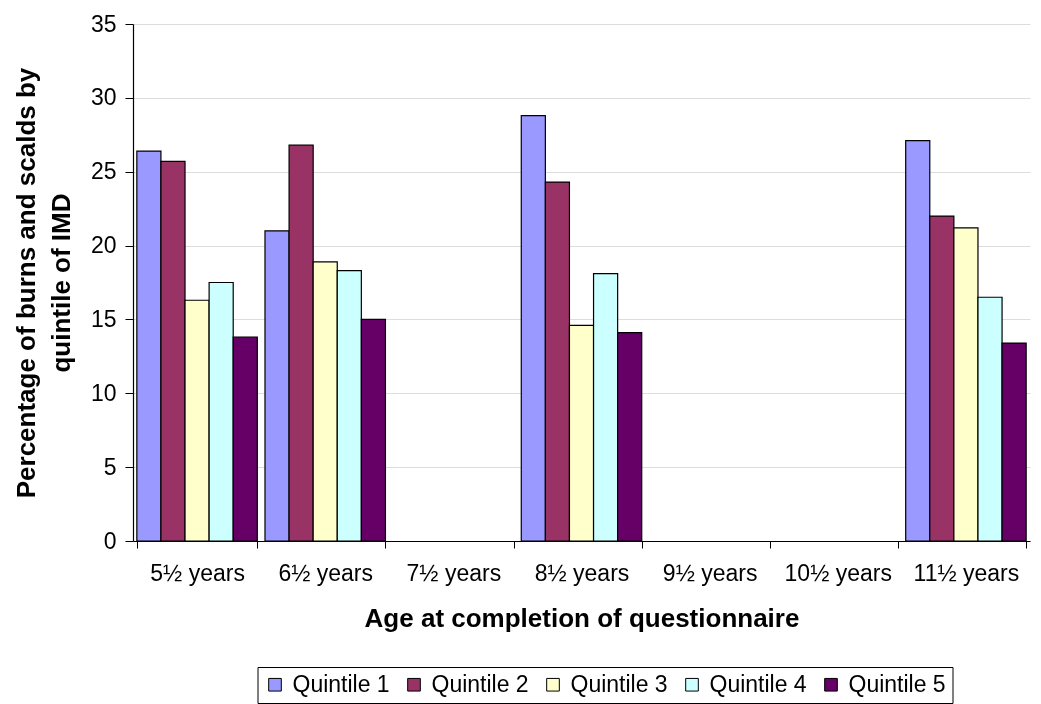 Image resolution: width=1041 pixels, height=704 pixels. Describe the element at coordinates (966, 572) in the screenshot. I see `x-tick-label: 11½ years` at that location.